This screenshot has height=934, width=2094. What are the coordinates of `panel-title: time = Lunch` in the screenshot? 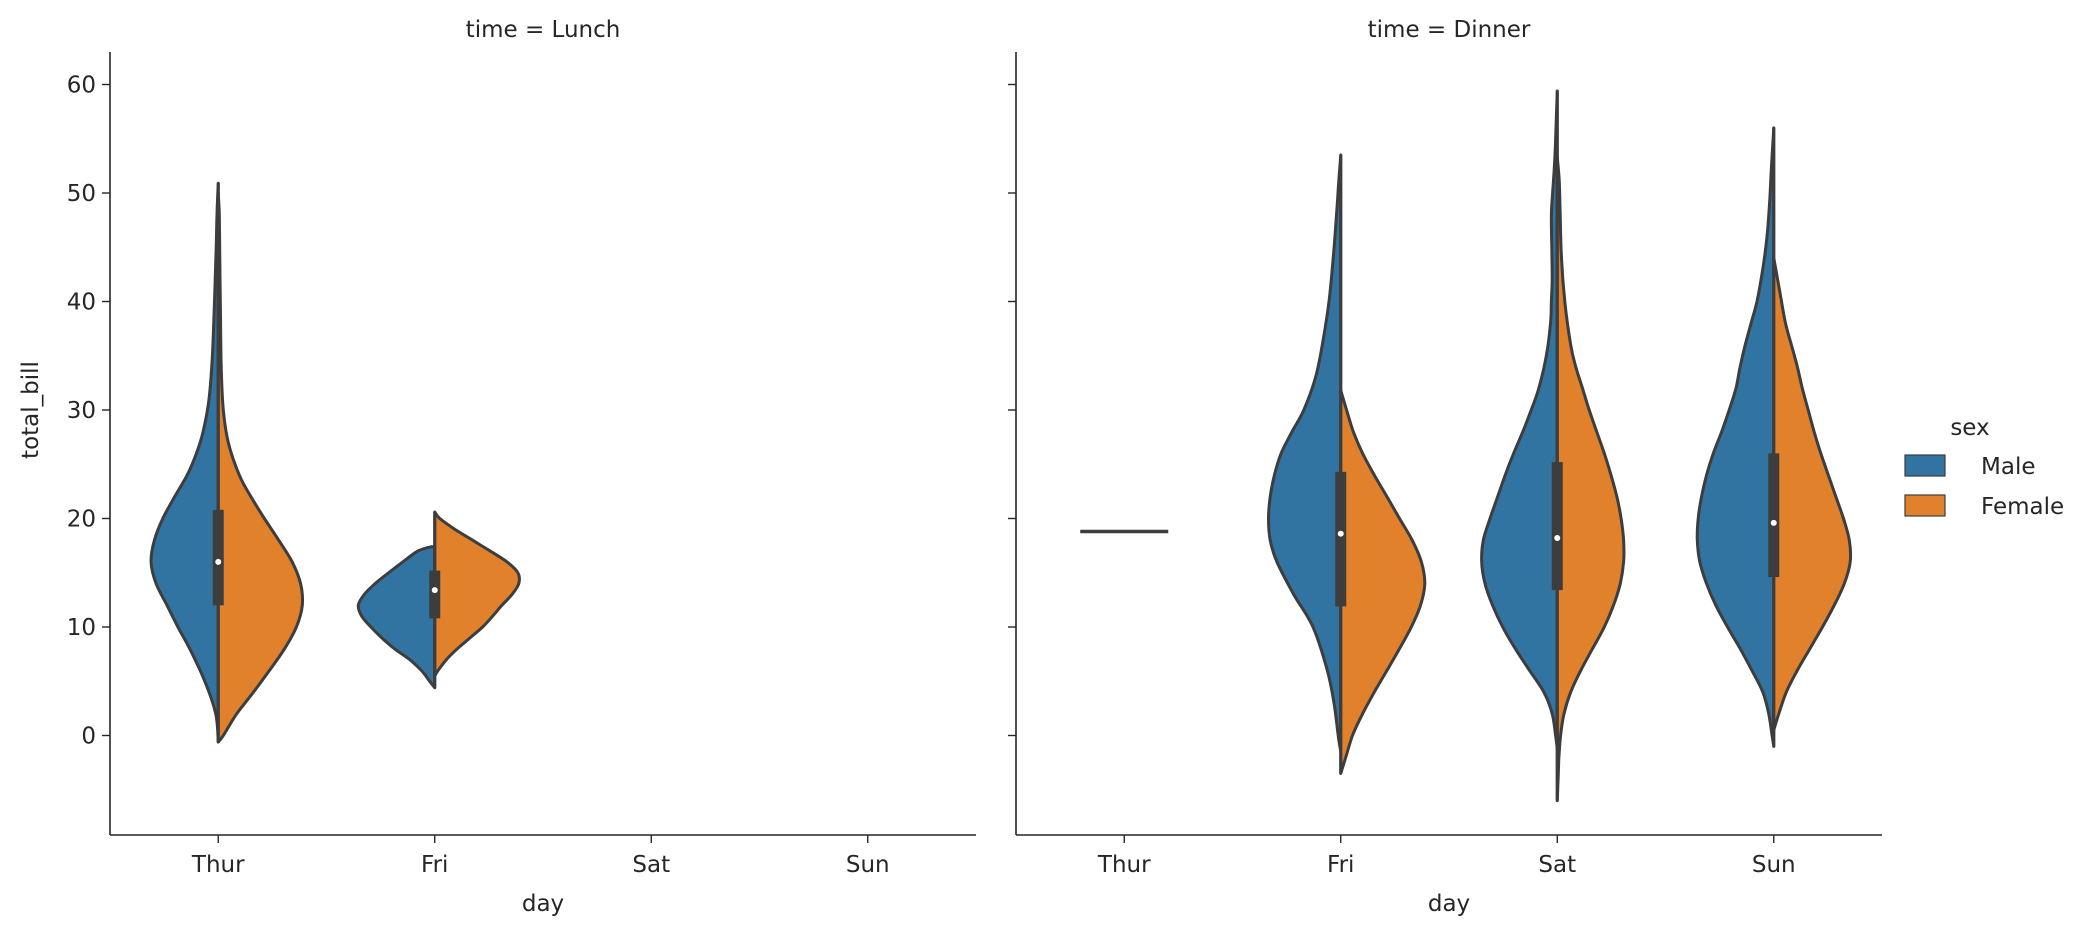 It's located at (543, 30).